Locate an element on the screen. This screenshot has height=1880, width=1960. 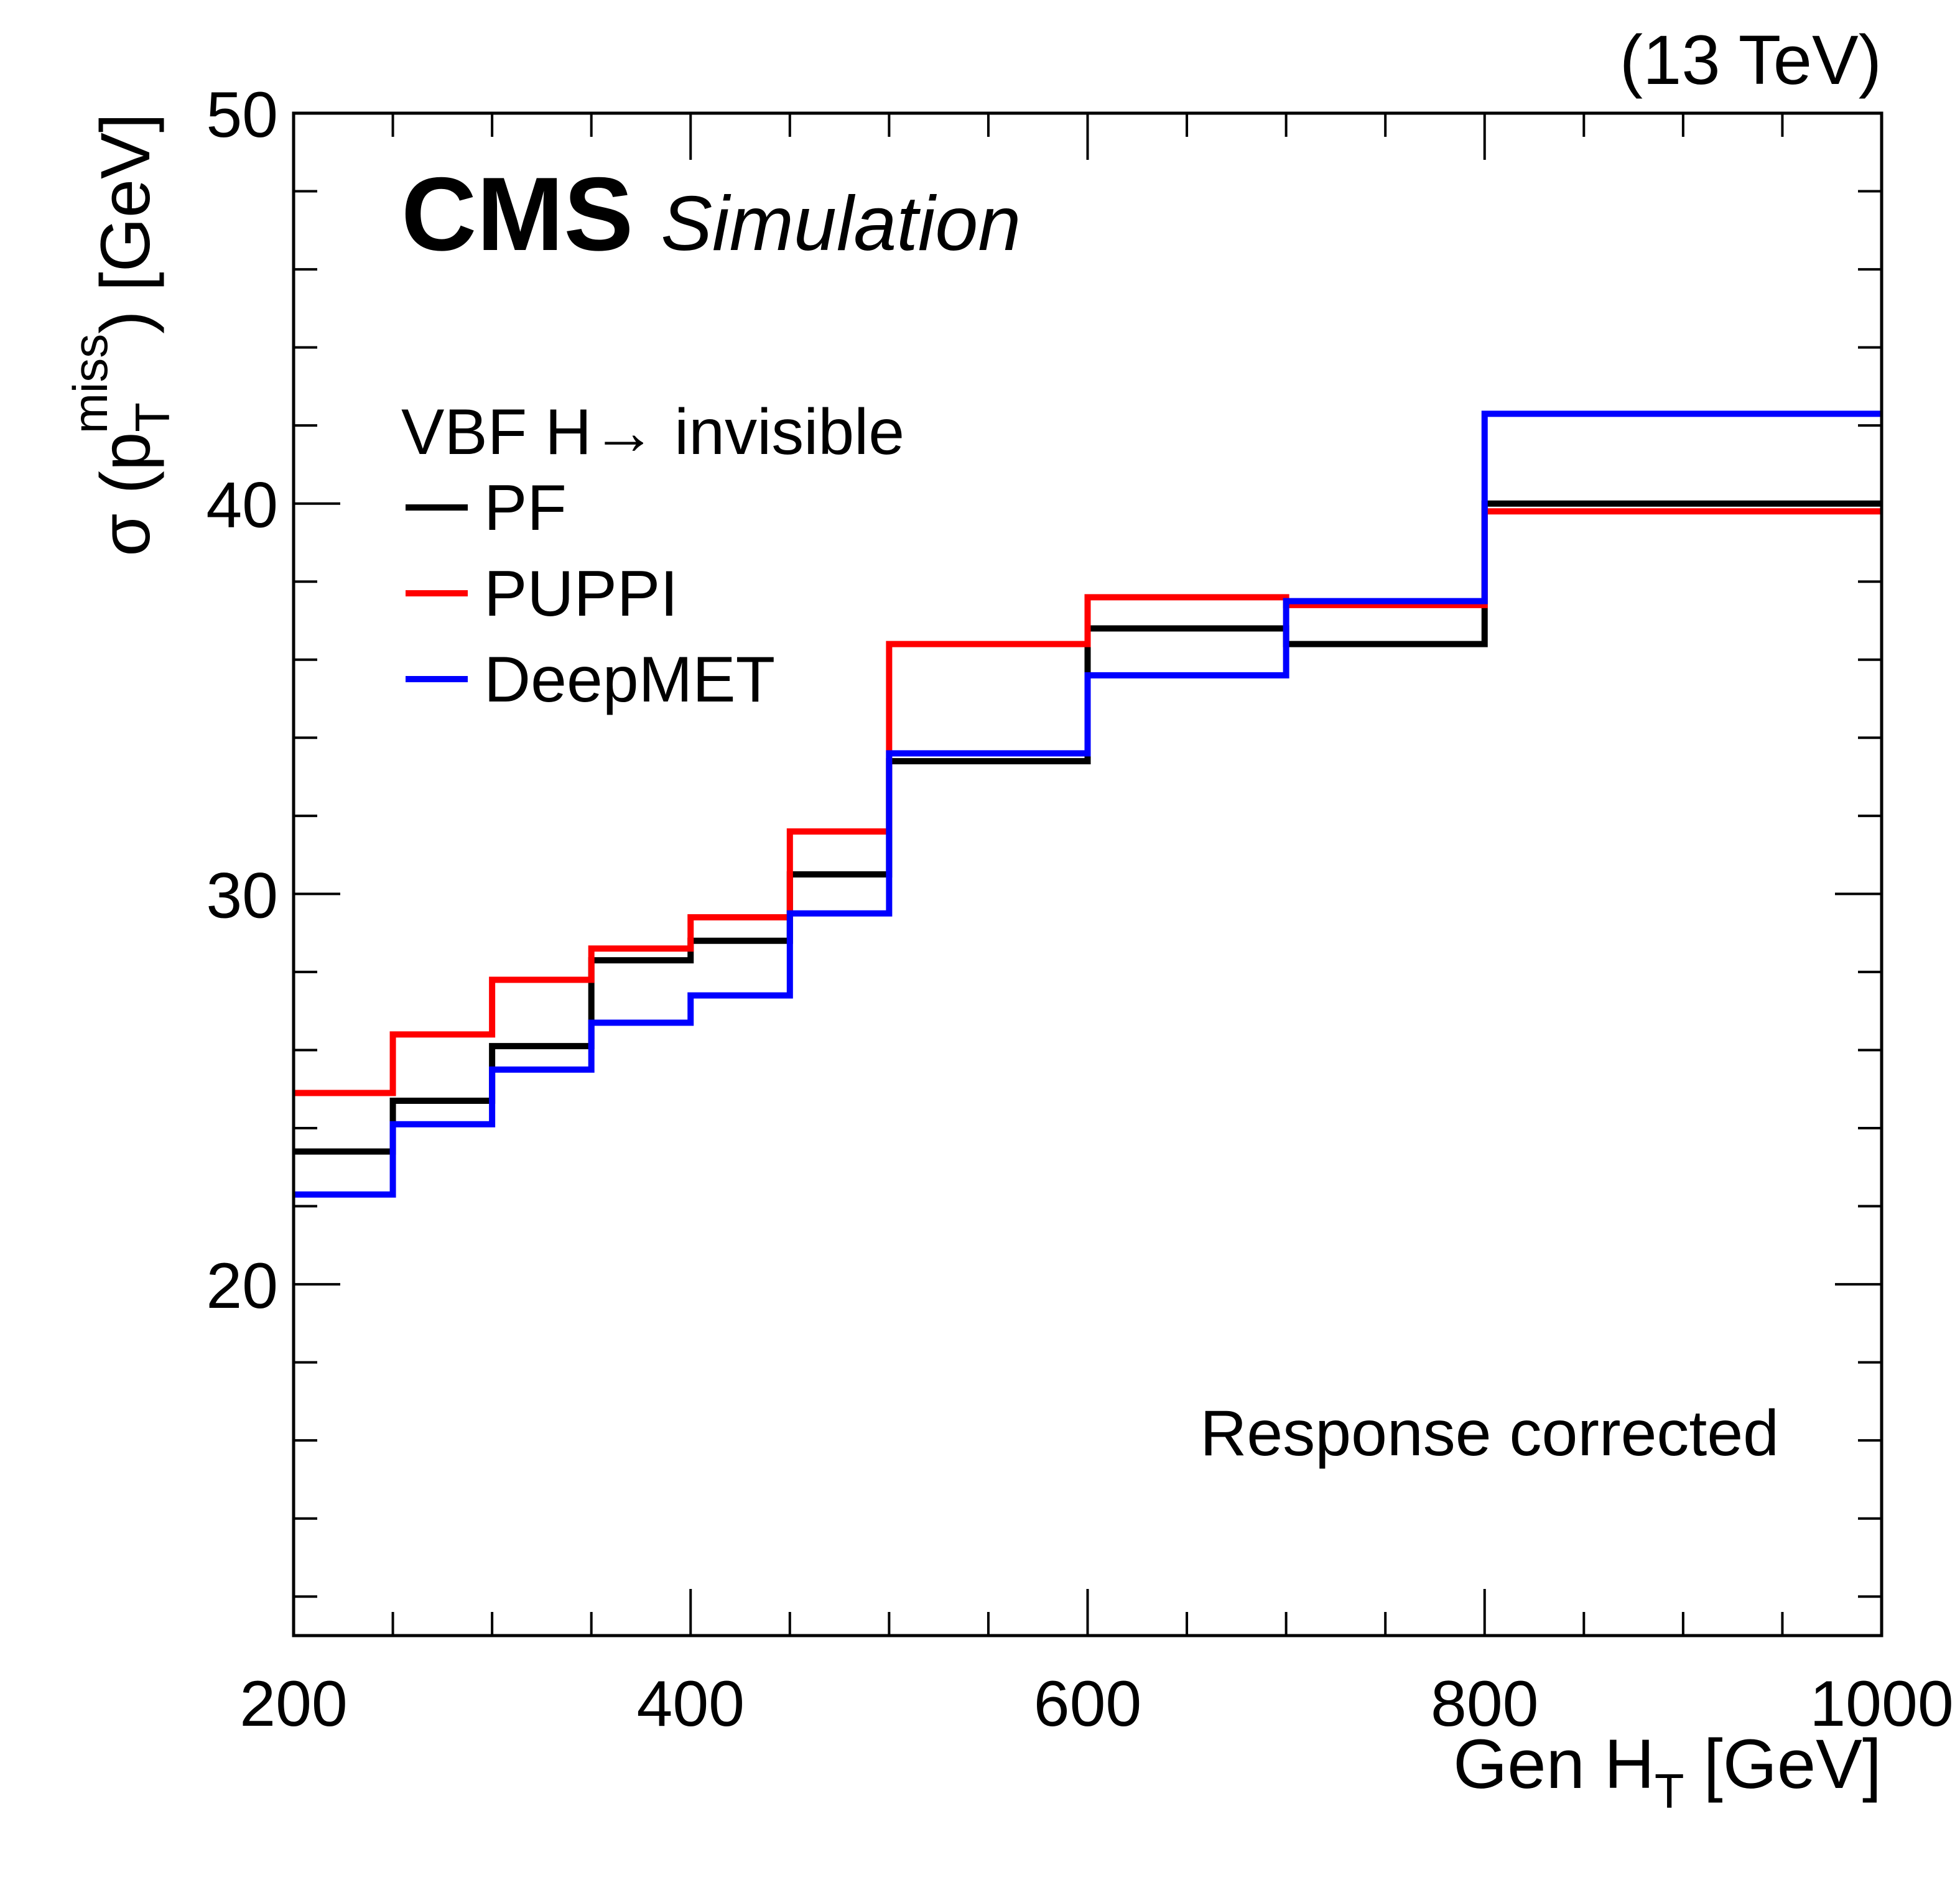
legend-label: PF is located at coordinates (525, 508).